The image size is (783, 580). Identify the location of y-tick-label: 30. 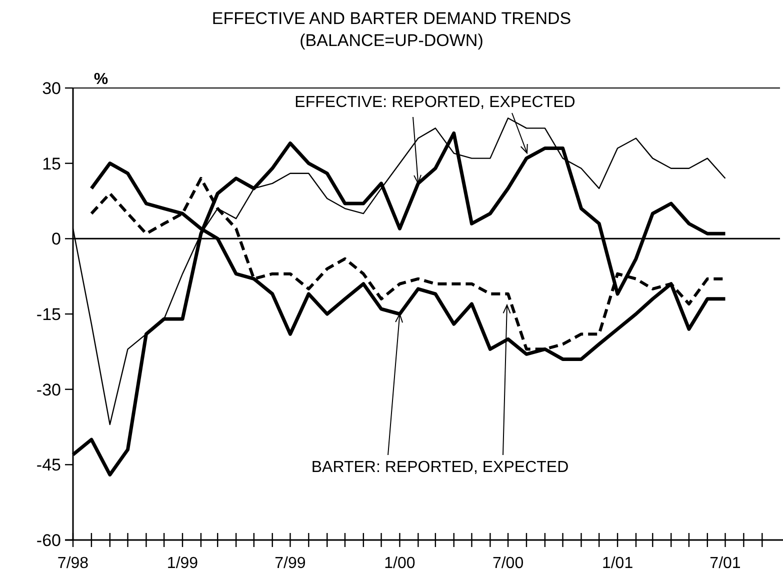
(51, 88).